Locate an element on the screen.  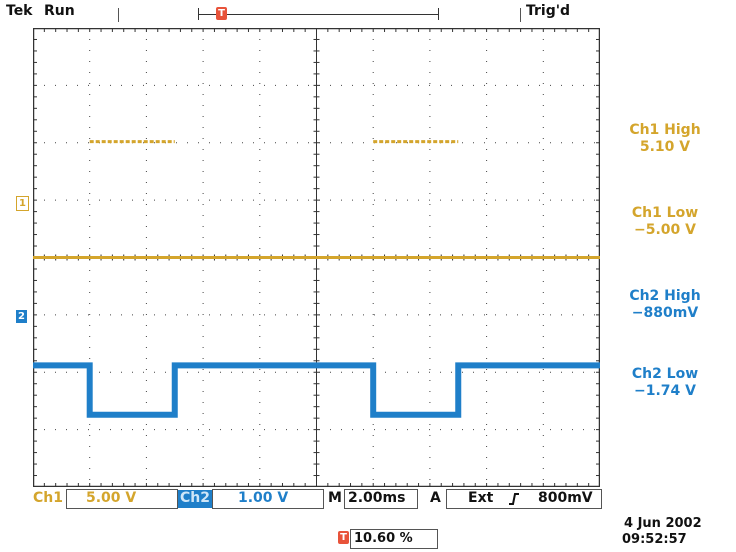
ch1-scale-box is located at coordinates (122, 499).